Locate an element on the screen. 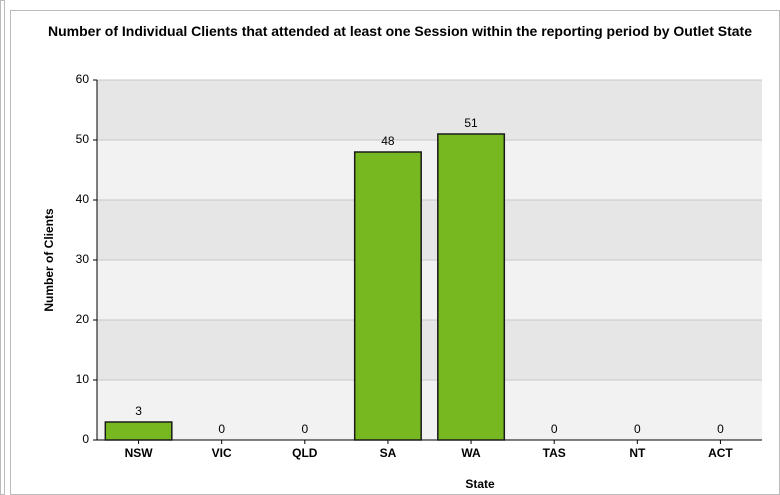  y-tick-label: 20 is located at coordinates (83, 319).